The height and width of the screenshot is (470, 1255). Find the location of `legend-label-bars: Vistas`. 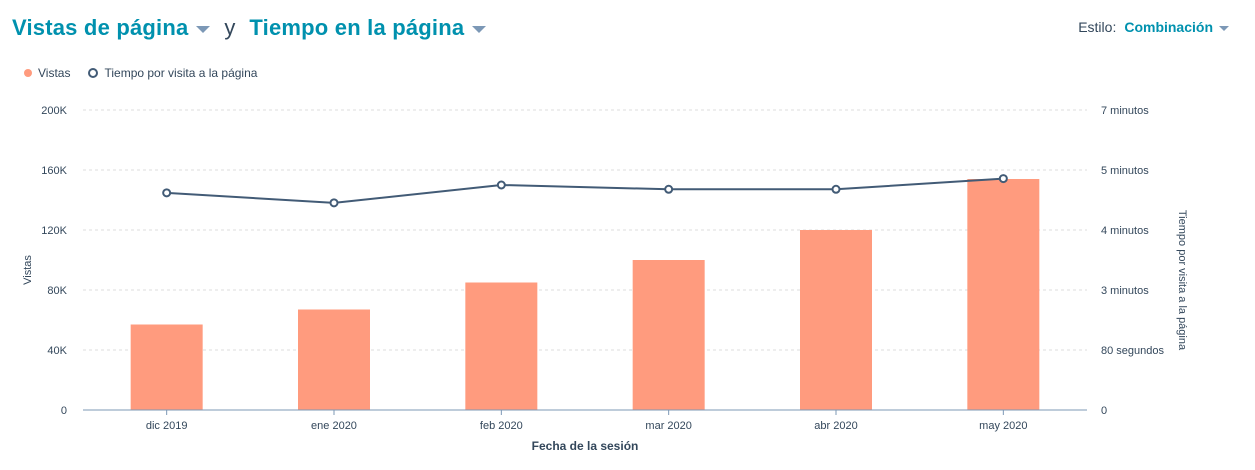

legend-label-bars: Vistas is located at coordinates (54, 73).